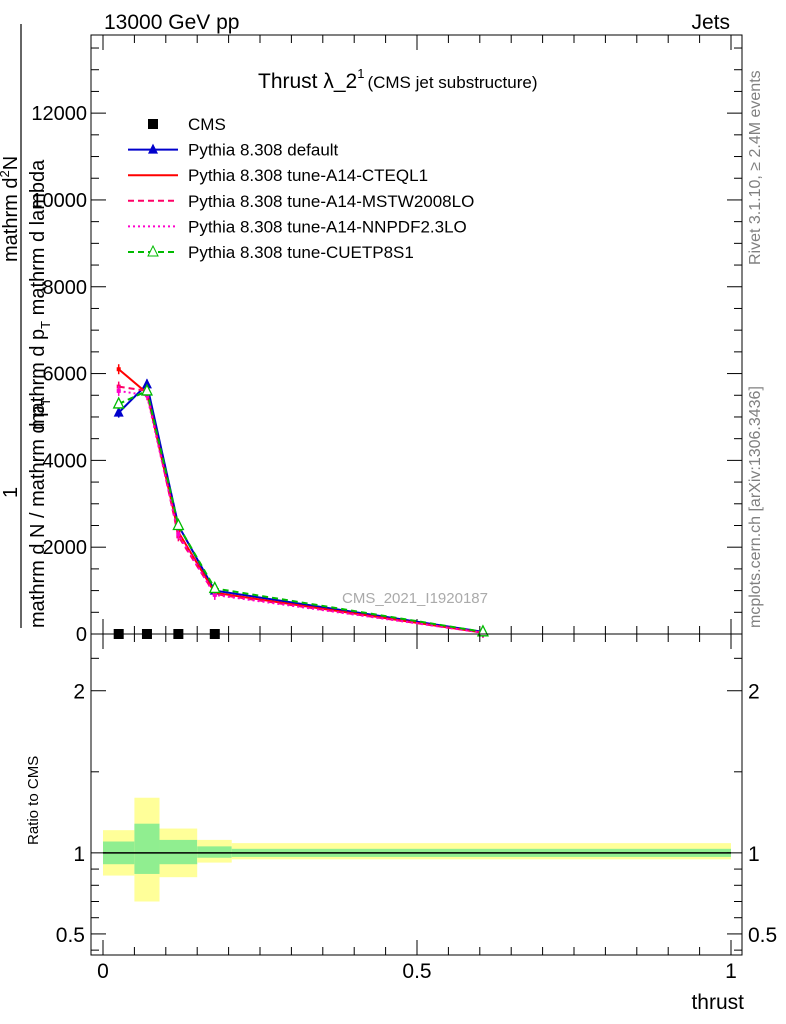 The image size is (786, 1024). Describe the element at coordinates (417, 849) in the screenshot. I see `ratio-bands` at that location.